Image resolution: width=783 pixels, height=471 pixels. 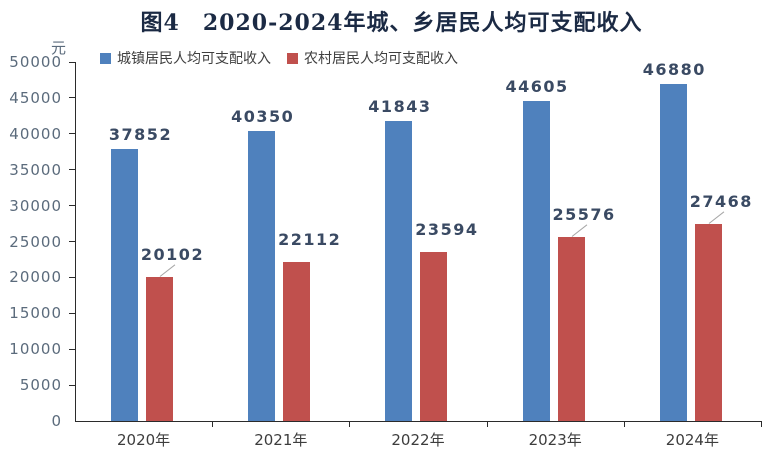 I want to click on x-axis-category-label: 2020年, so click(x=144, y=440).